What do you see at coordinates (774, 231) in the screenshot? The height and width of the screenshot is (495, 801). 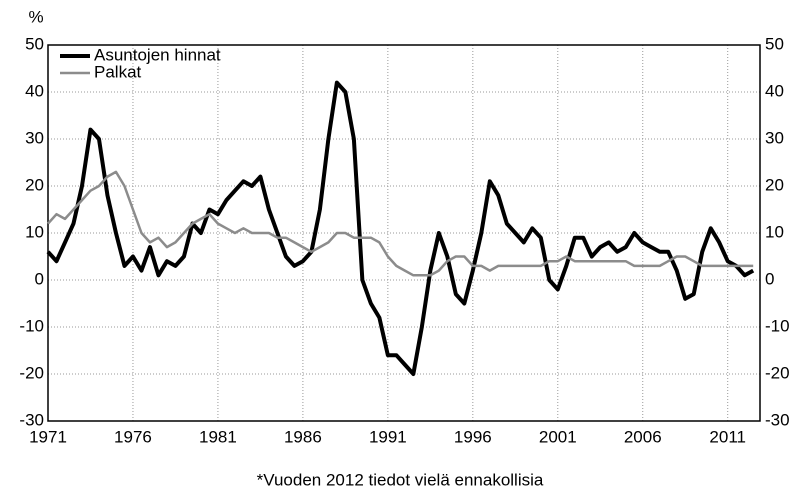 I see `y2-tick-label: 10` at bounding box center [774, 231].